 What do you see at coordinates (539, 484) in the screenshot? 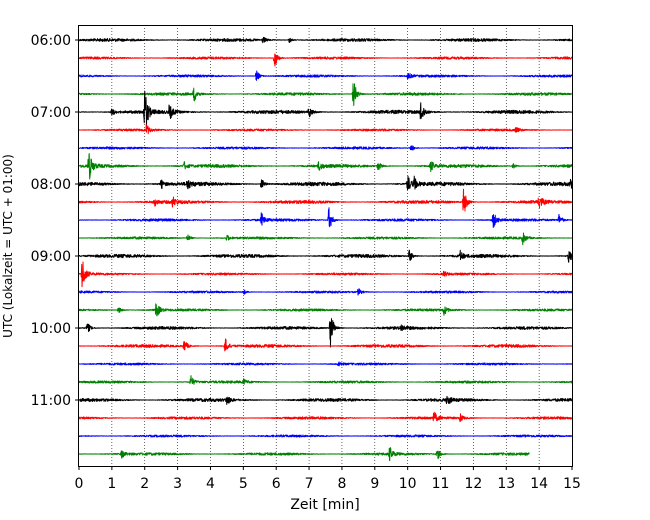
I see `x-tick-label: 14` at bounding box center [539, 484].